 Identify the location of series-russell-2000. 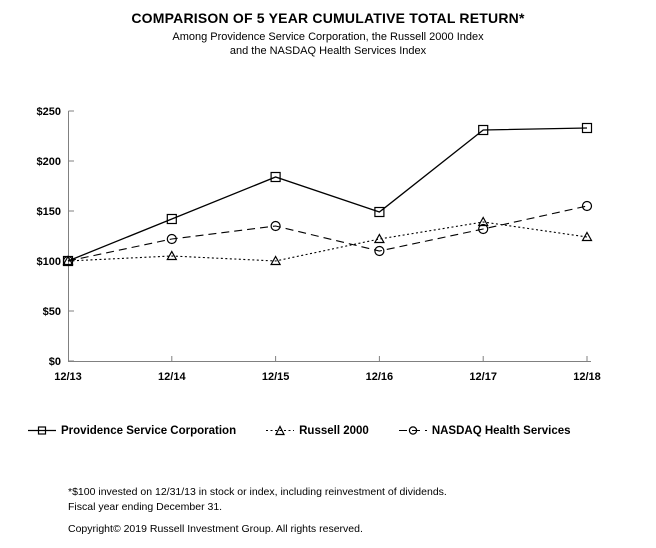
(327, 241).